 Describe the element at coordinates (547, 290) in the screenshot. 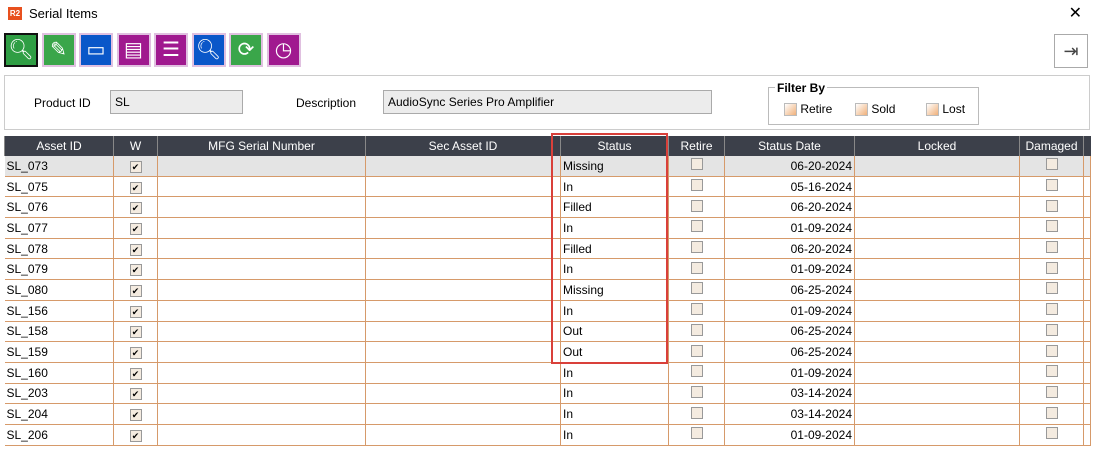

I see `table-row: SL_080 ✔ Missing 06-25-2024` at that location.